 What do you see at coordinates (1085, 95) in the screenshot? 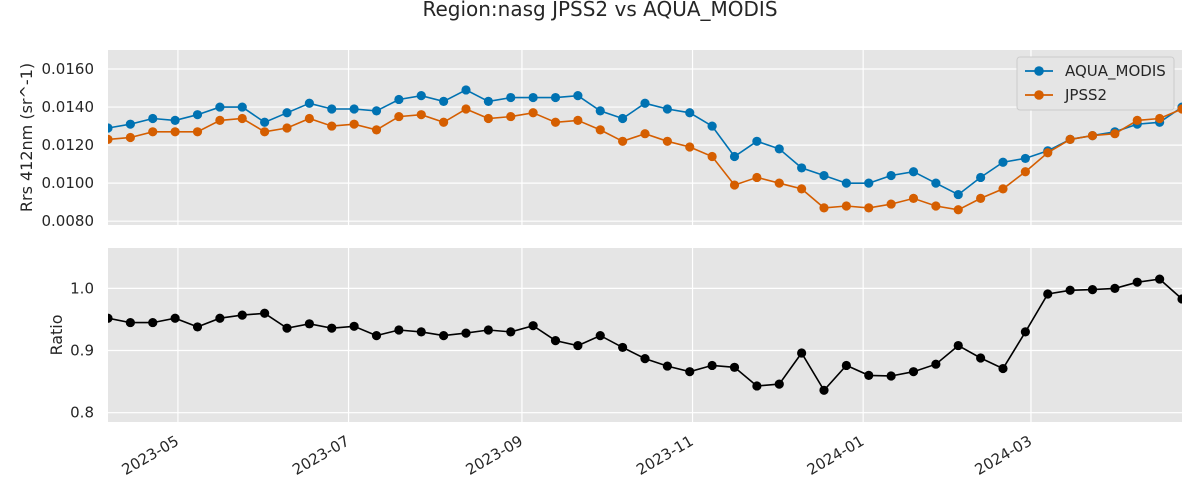
I see `legend-label: JPSS2` at bounding box center [1085, 95].